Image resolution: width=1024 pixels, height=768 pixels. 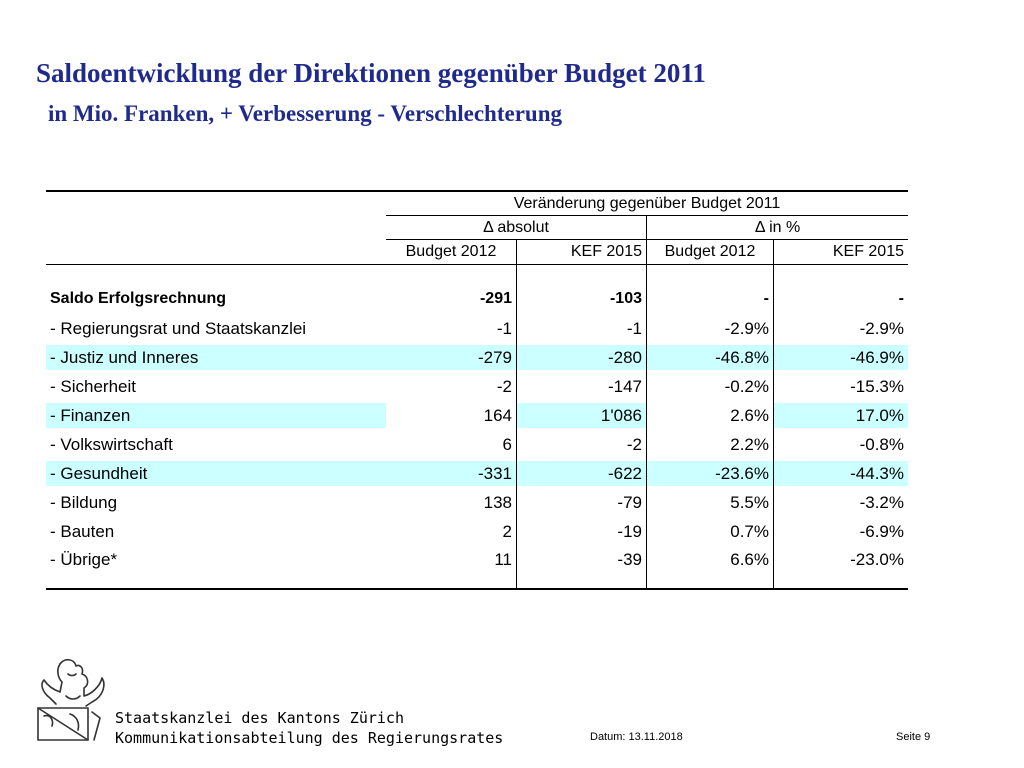 I want to click on table-row: - Sicherheit -2 -147 -0.2% -15.3%, so click(x=477, y=386).